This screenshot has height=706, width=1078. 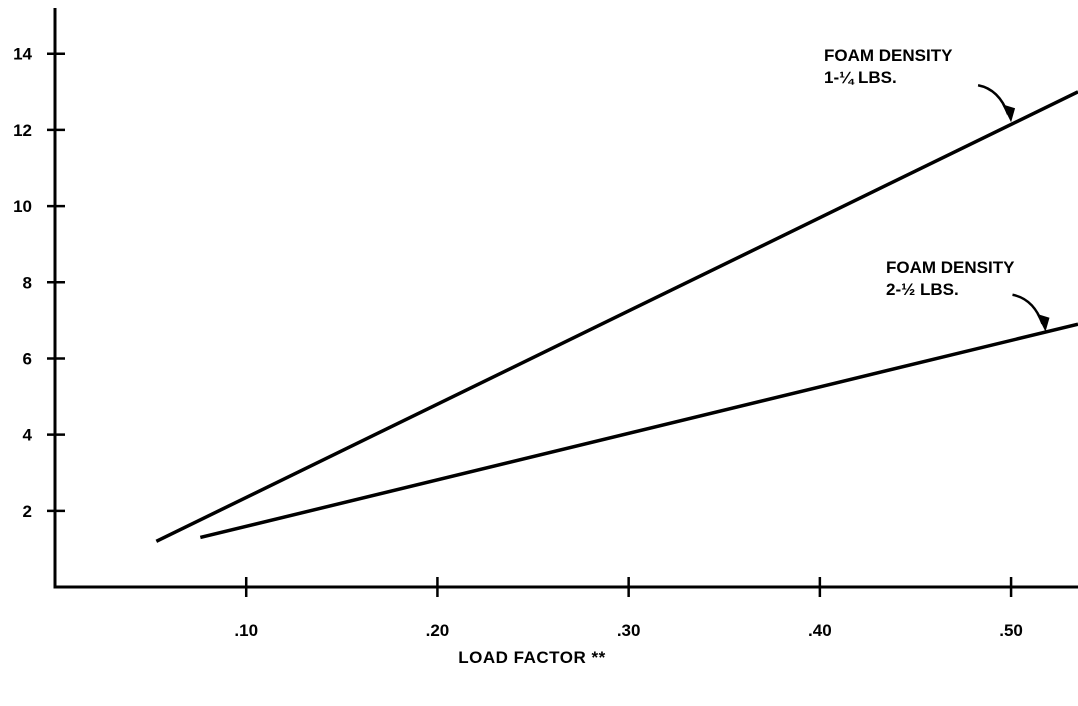 What do you see at coordinates (438, 630) in the screenshot?
I see `x-tick-label: .20` at bounding box center [438, 630].